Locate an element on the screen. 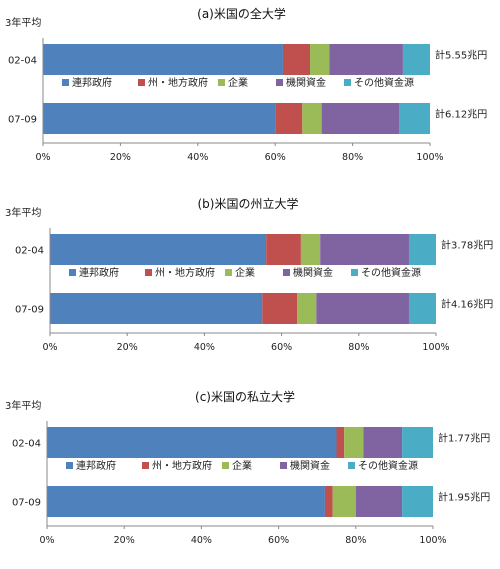 The image size is (500, 569). total-label: 計6.12兆円 is located at coordinates (461, 114).